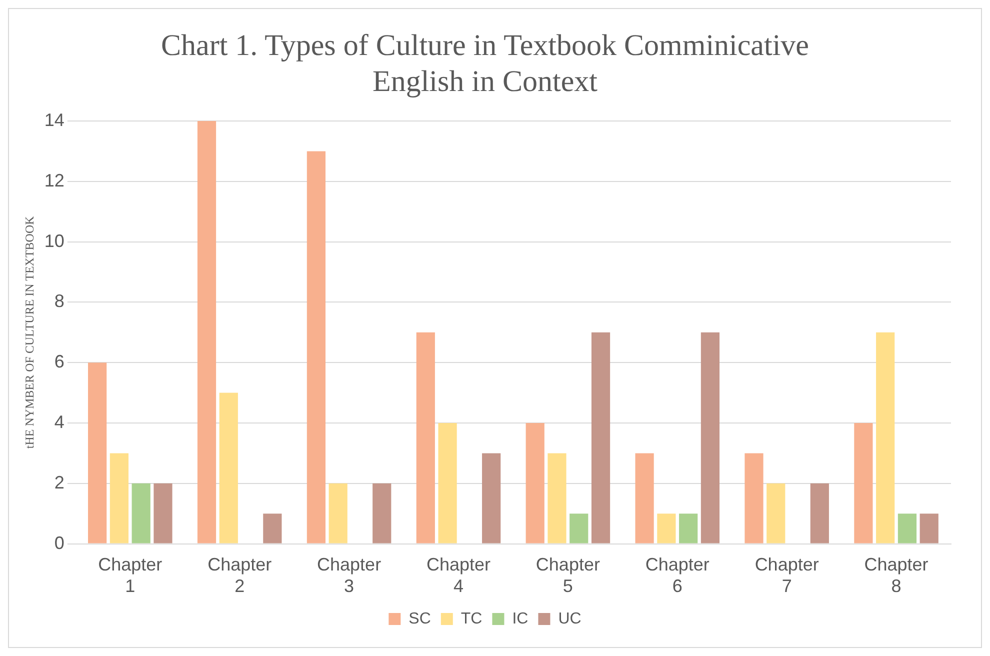 The height and width of the screenshot is (656, 990). What do you see at coordinates (130, 575) in the screenshot?
I see `x-tick-label: Chapter 1` at bounding box center [130, 575].